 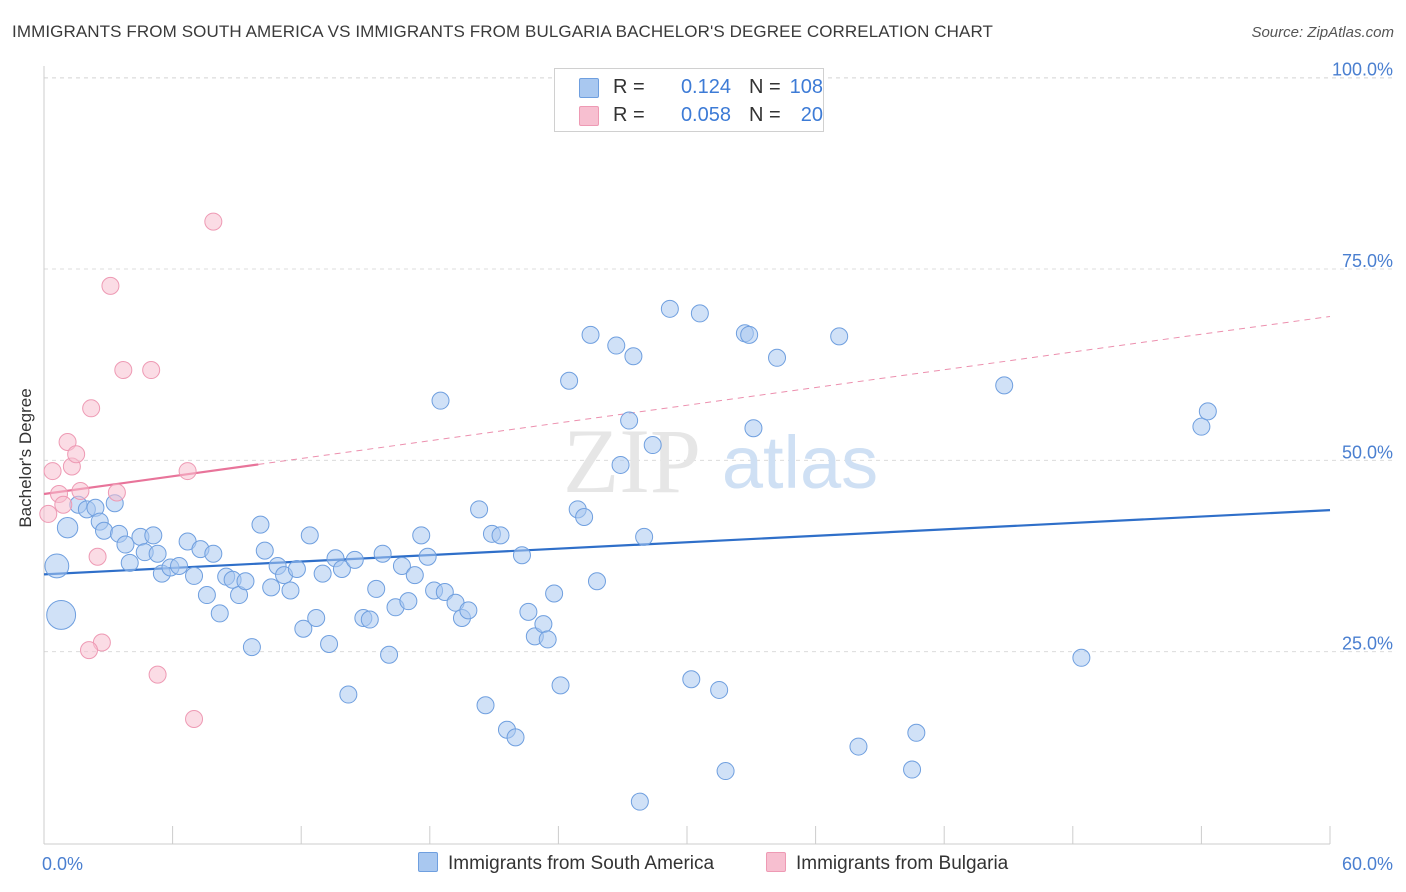 I want to click on legend-r-value: 0.058, so click(x=705, y=115).